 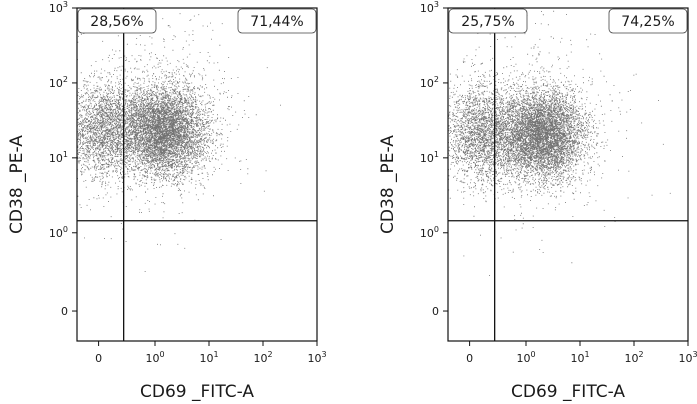 I want to click on quadrant-percentage: 25,75%, so click(x=487, y=22).